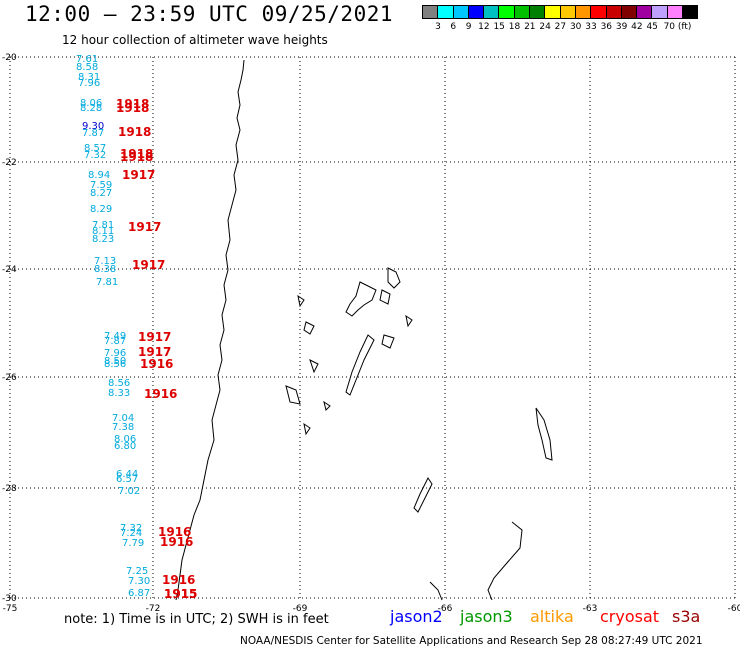 Image resolution: width=740 pixels, height=650 pixels. I want to click on legend-swatch, so click(690, 12).